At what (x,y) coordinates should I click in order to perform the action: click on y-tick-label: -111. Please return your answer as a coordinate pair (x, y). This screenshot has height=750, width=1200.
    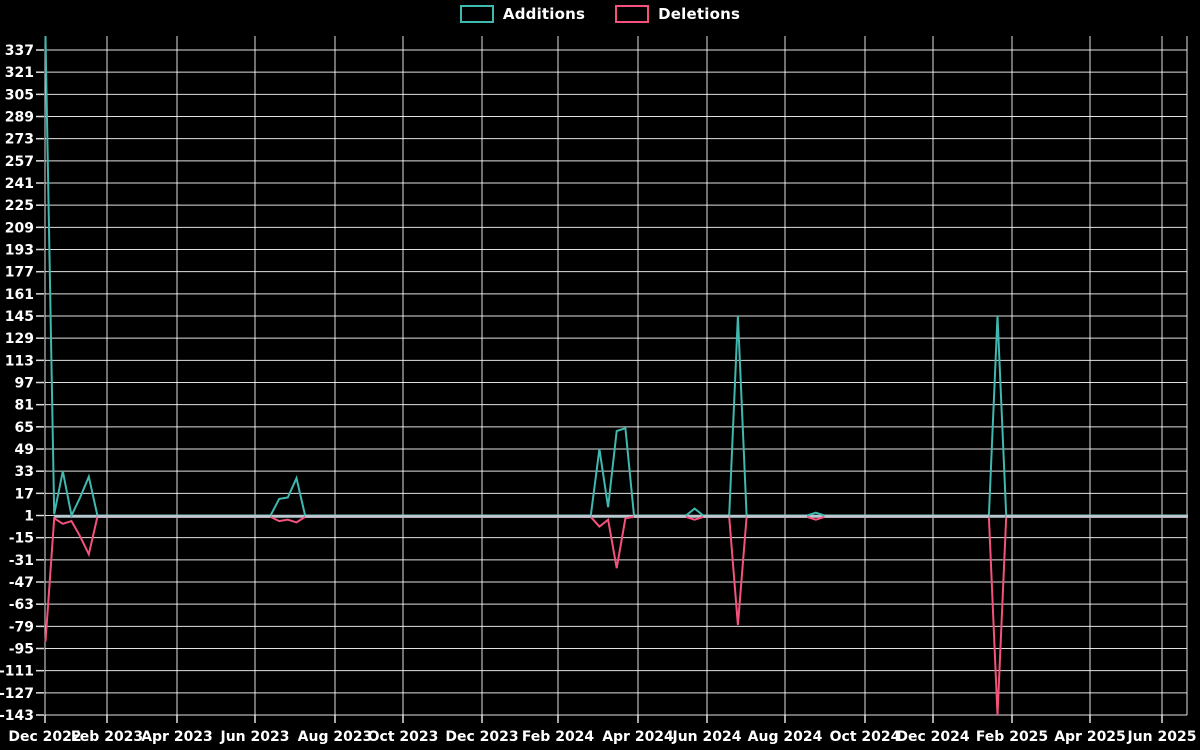
    Looking at the image, I should click on (17, 672).